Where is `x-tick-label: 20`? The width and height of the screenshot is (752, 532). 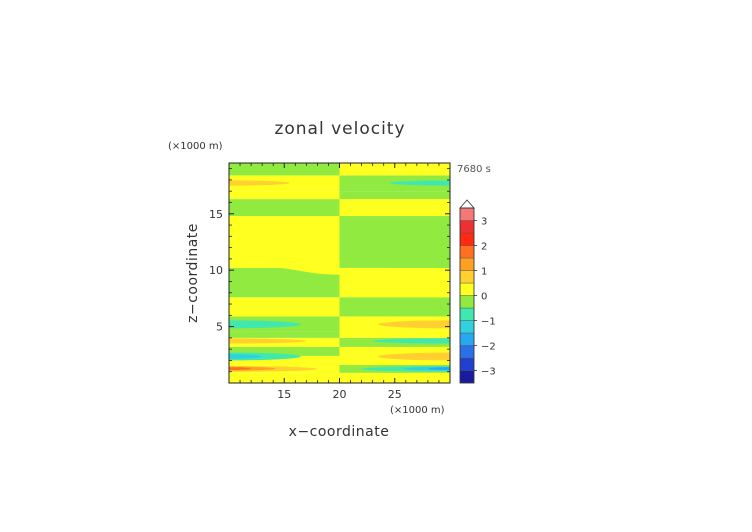
x-tick-label: 20 is located at coordinates (340, 394).